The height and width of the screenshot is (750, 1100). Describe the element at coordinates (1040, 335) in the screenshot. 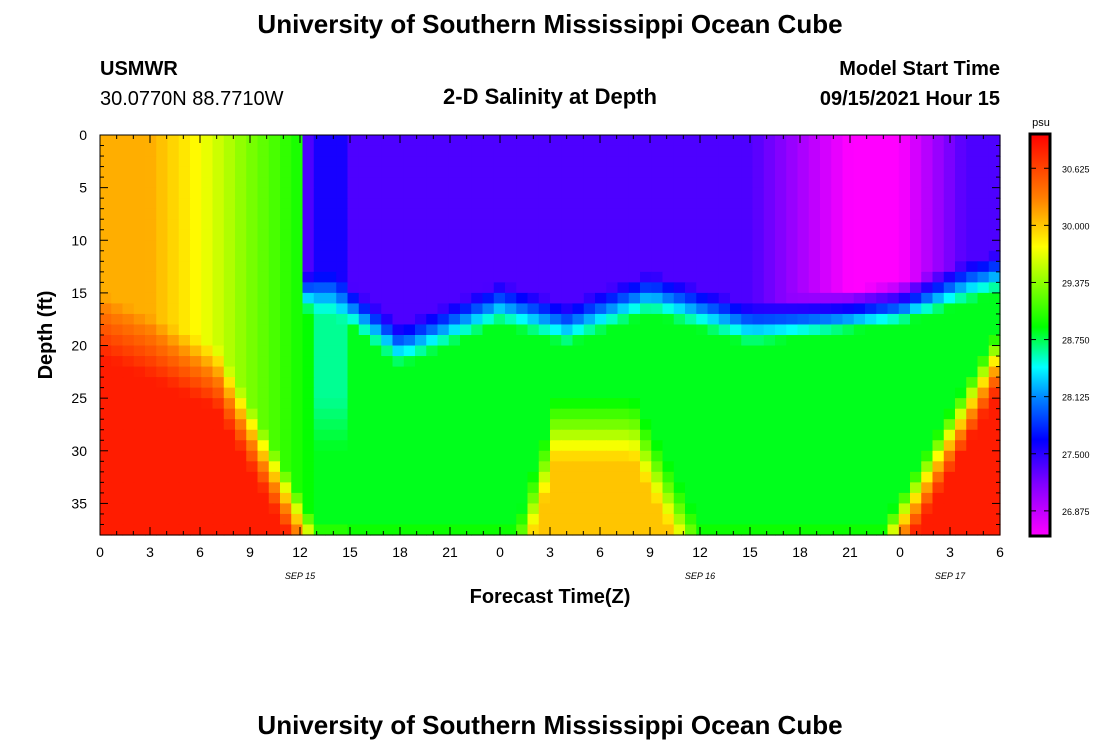

I see `colorbar` at that location.